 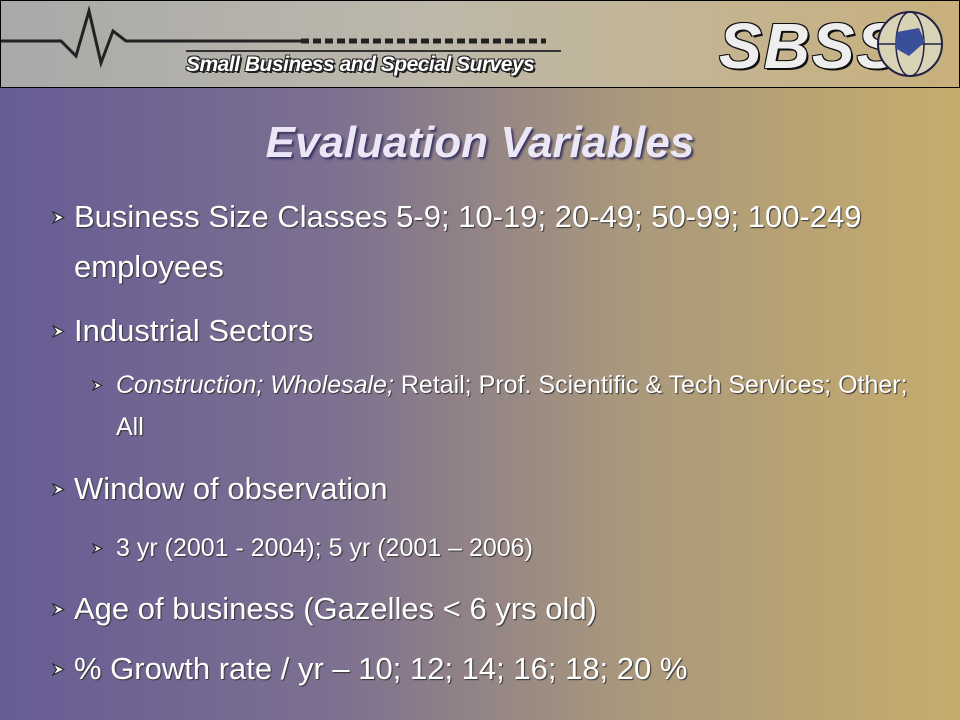 I want to click on slide-title: Evaluation Variables, so click(x=480, y=142).